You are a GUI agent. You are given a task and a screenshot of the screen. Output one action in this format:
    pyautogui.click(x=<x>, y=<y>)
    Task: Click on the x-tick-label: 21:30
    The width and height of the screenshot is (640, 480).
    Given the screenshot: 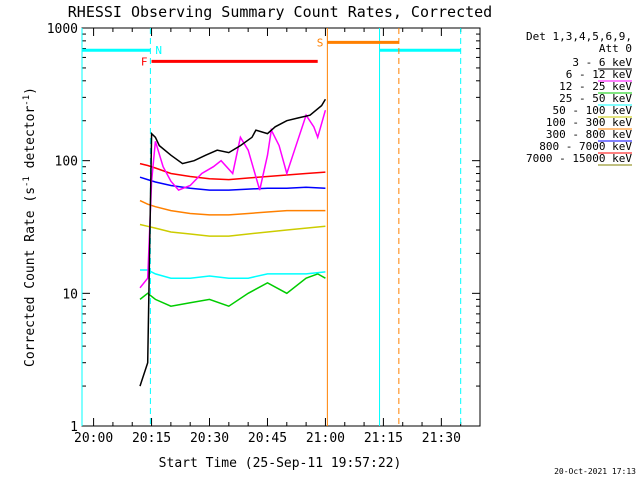 What is the action you would take?
    pyautogui.click(x=441, y=438)
    